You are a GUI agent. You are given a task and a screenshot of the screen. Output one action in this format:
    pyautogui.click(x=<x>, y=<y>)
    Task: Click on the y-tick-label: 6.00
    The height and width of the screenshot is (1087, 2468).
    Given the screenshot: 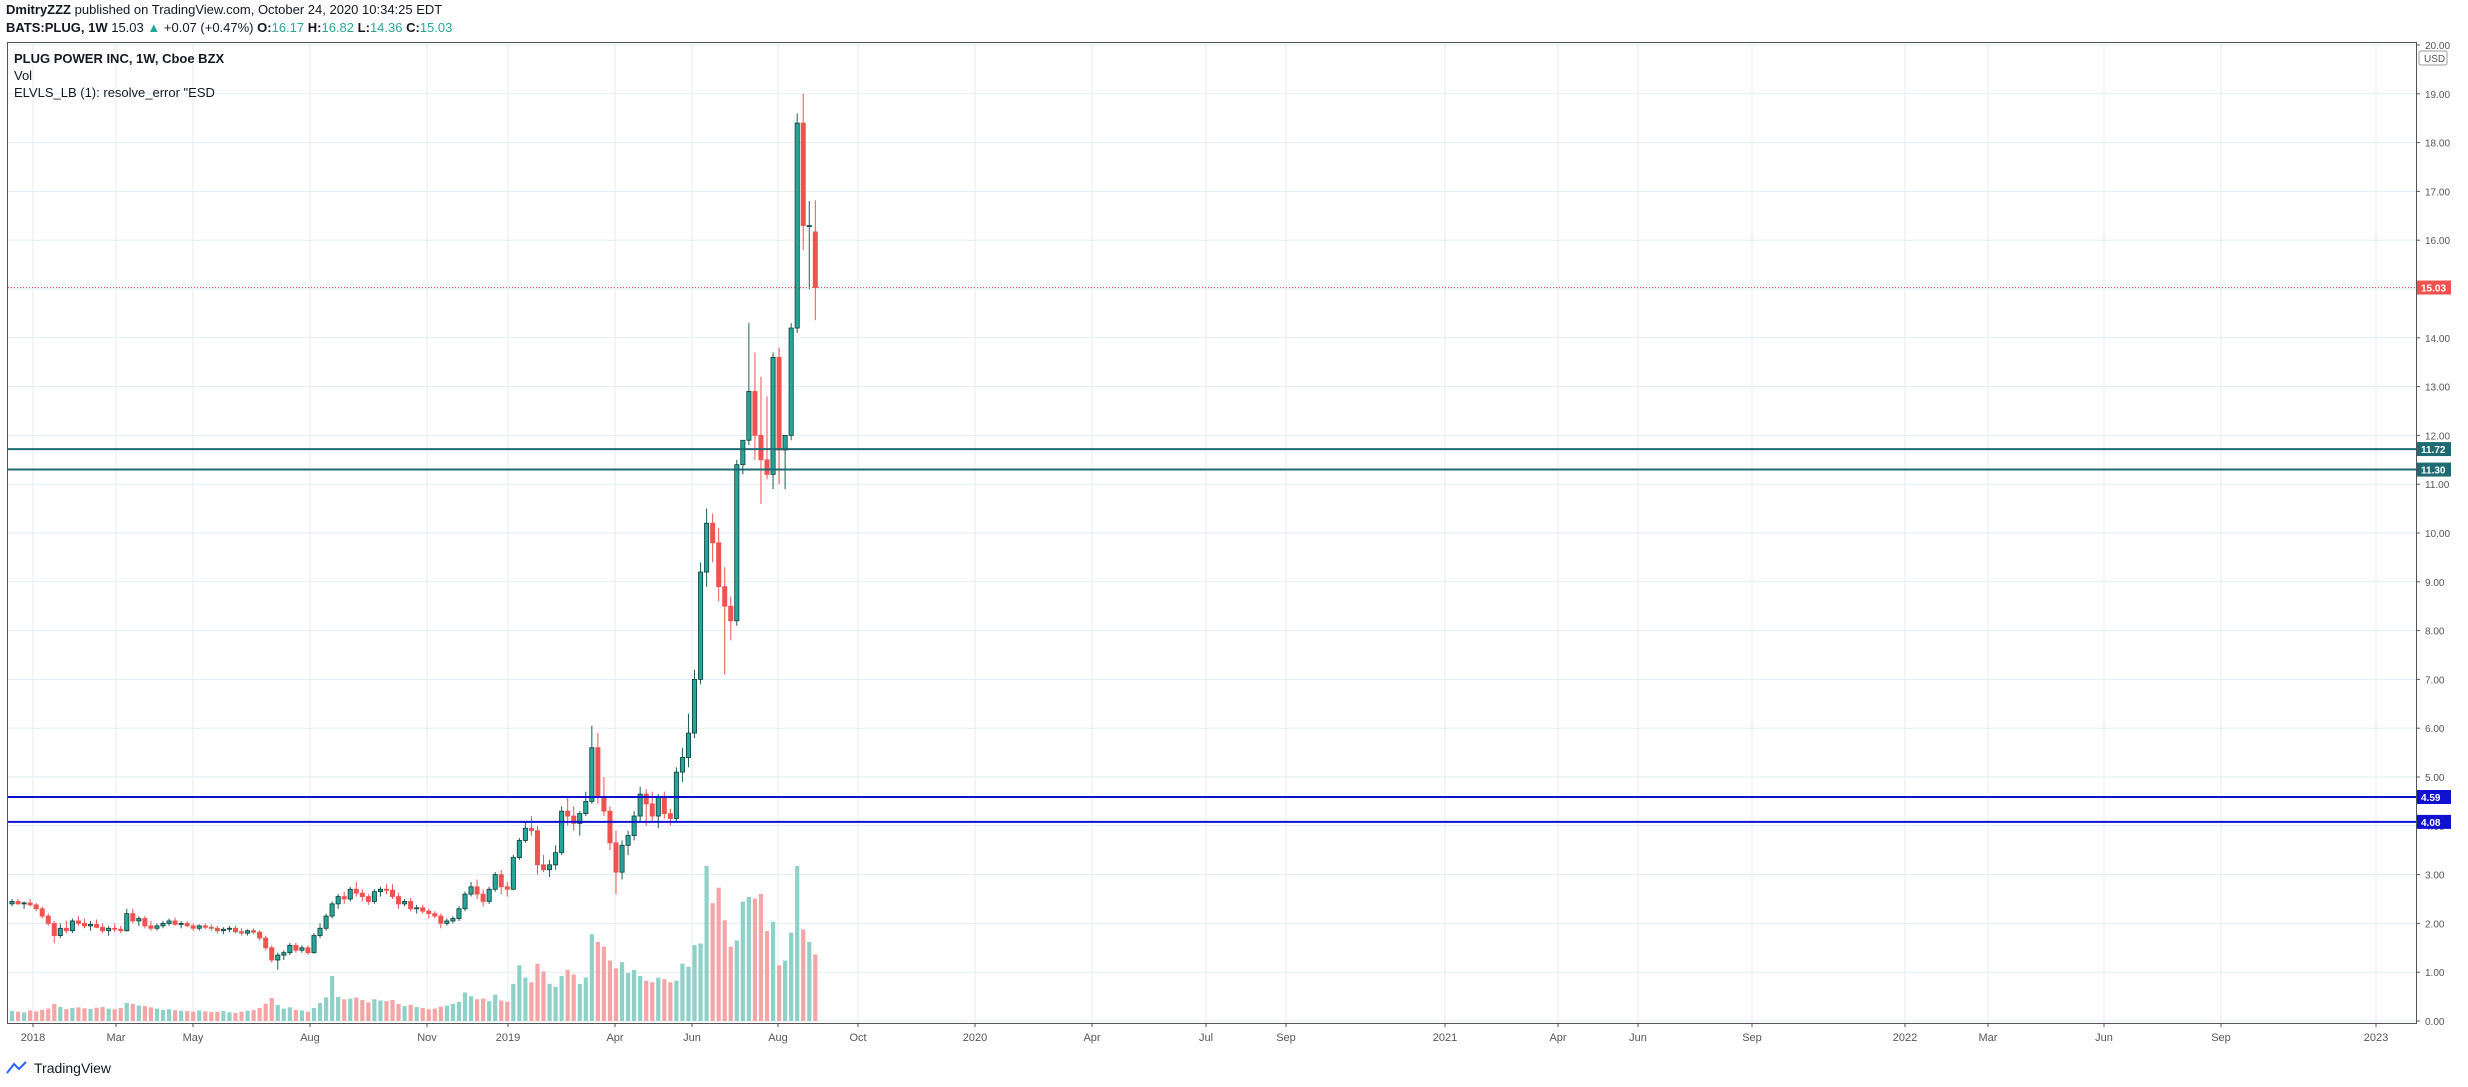 What is the action you would take?
    pyautogui.click(x=2435, y=729)
    